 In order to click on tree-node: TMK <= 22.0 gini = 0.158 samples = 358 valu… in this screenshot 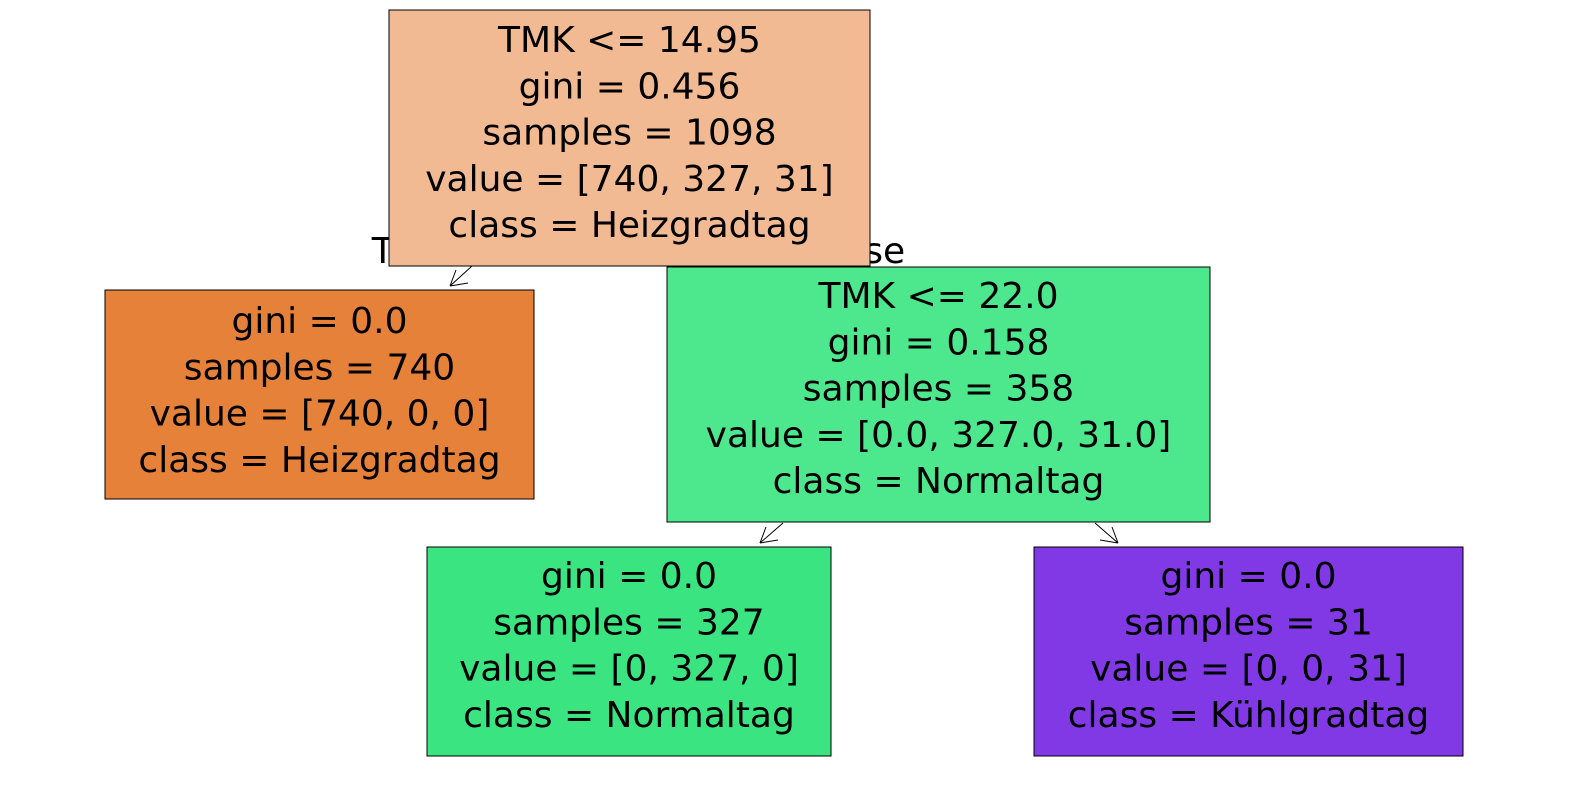, I will do `click(938, 394)`.